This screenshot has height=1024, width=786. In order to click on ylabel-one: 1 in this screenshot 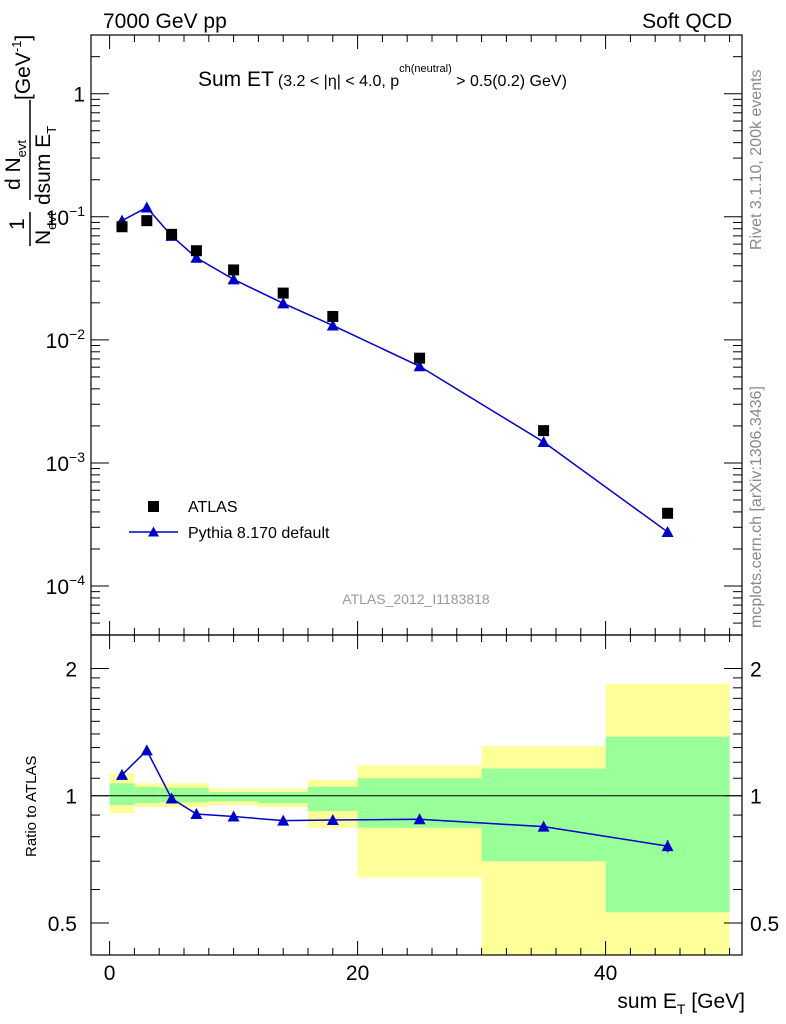, I will do `click(17, 224)`.